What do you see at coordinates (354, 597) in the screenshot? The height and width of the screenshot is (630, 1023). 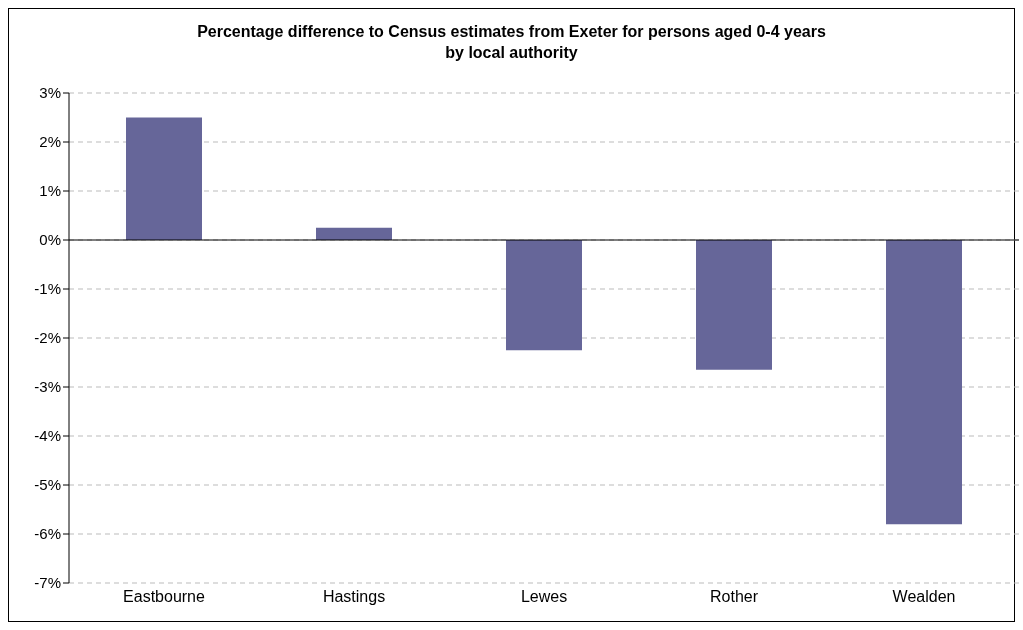 I see `x-tick-label: Hastings` at bounding box center [354, 597].